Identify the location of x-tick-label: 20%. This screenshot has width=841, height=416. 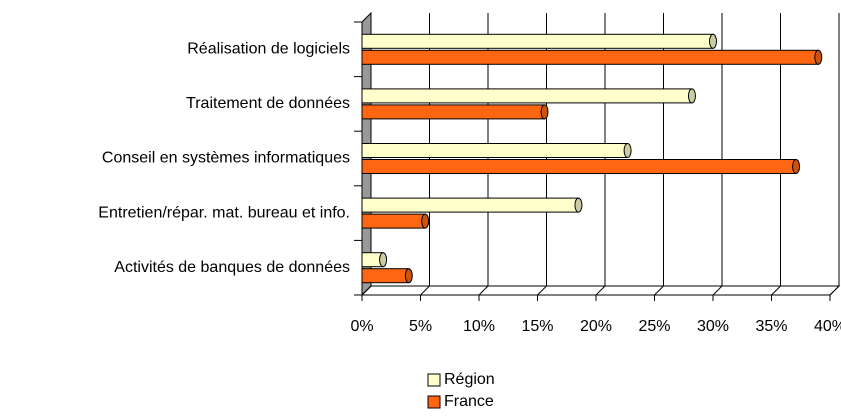
(596, 326).